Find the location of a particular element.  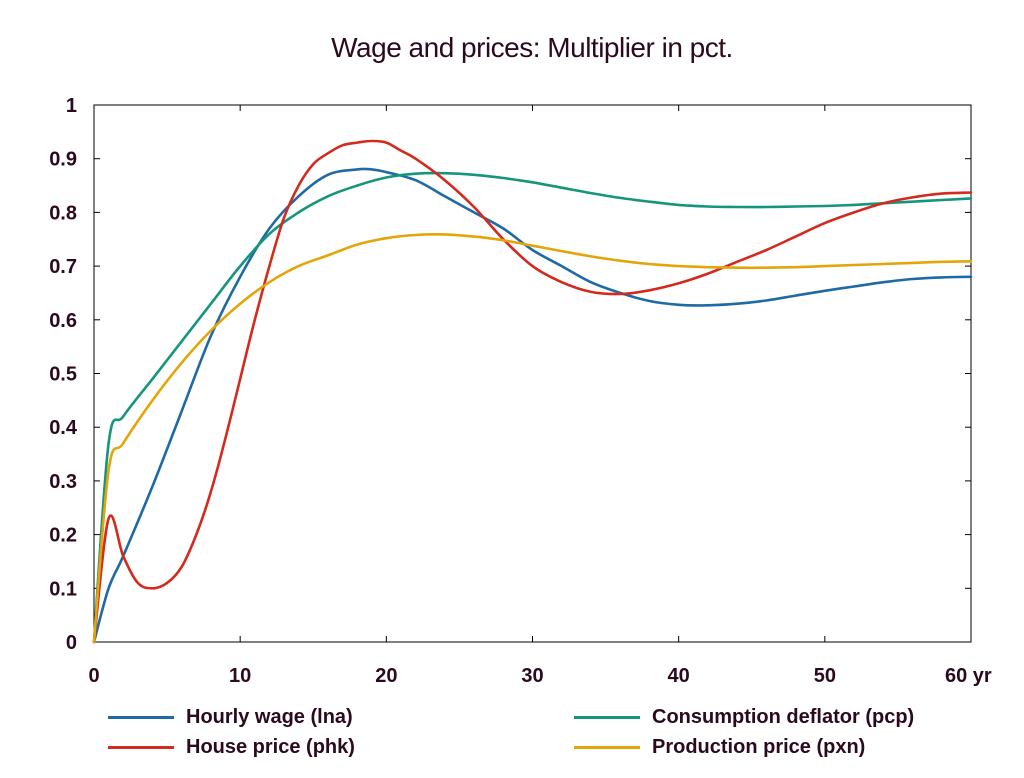

y-tick-label: 0 is located at coordinates (71, 643).